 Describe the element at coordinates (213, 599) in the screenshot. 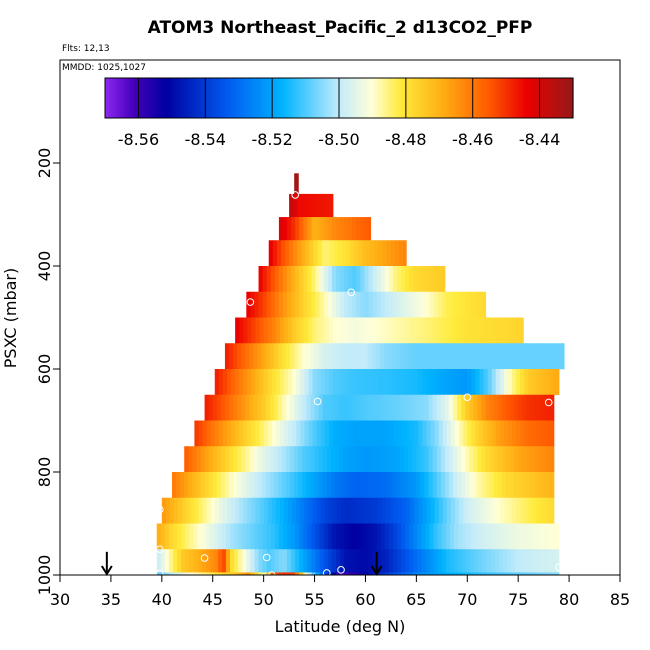

I see `x-tick-label: 45` at that location.